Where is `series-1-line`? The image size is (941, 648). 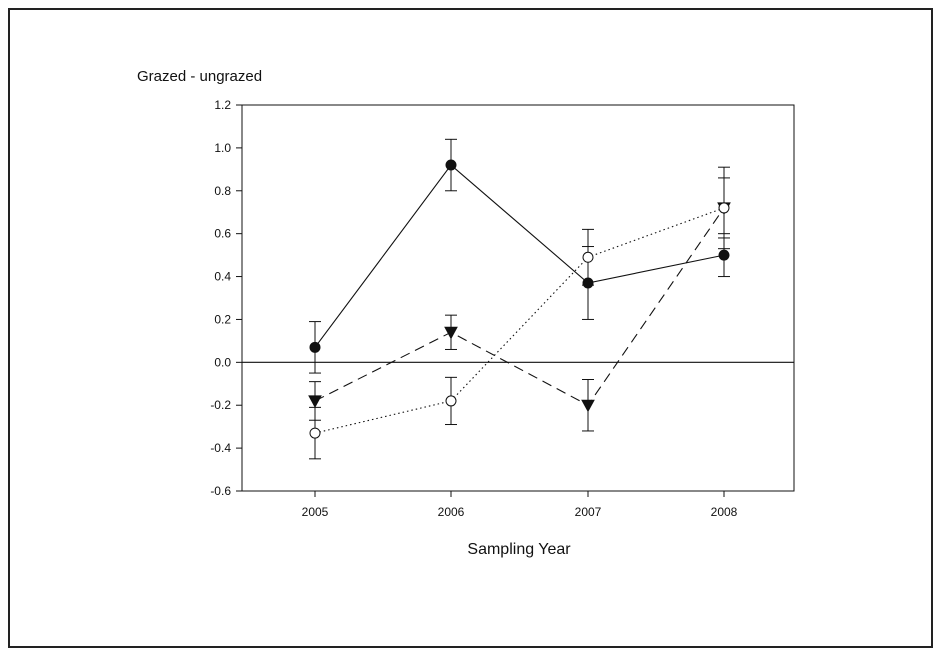
series-1-line is located at coordinates (519, 306).